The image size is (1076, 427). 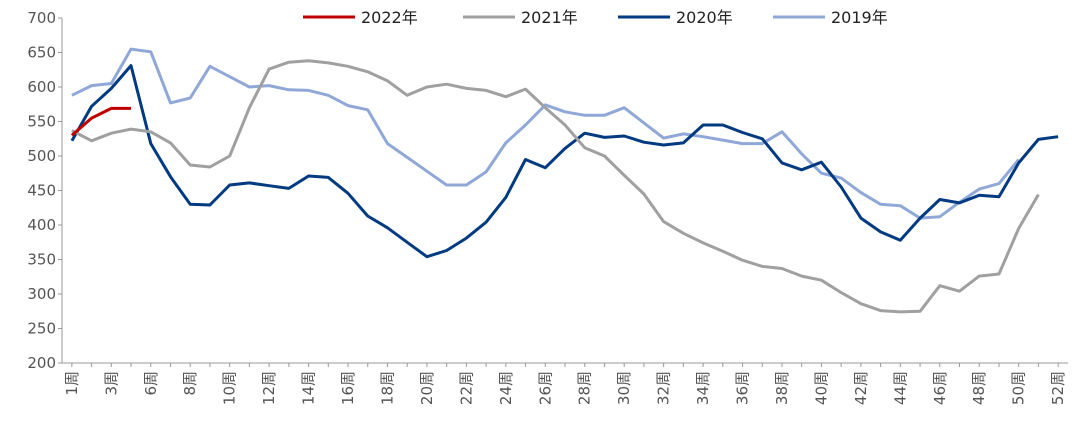 What do you see at coordinates (624, 388) in the screenshot?
I see `x-tick-label: 30周` at bounding box center [624, 388].